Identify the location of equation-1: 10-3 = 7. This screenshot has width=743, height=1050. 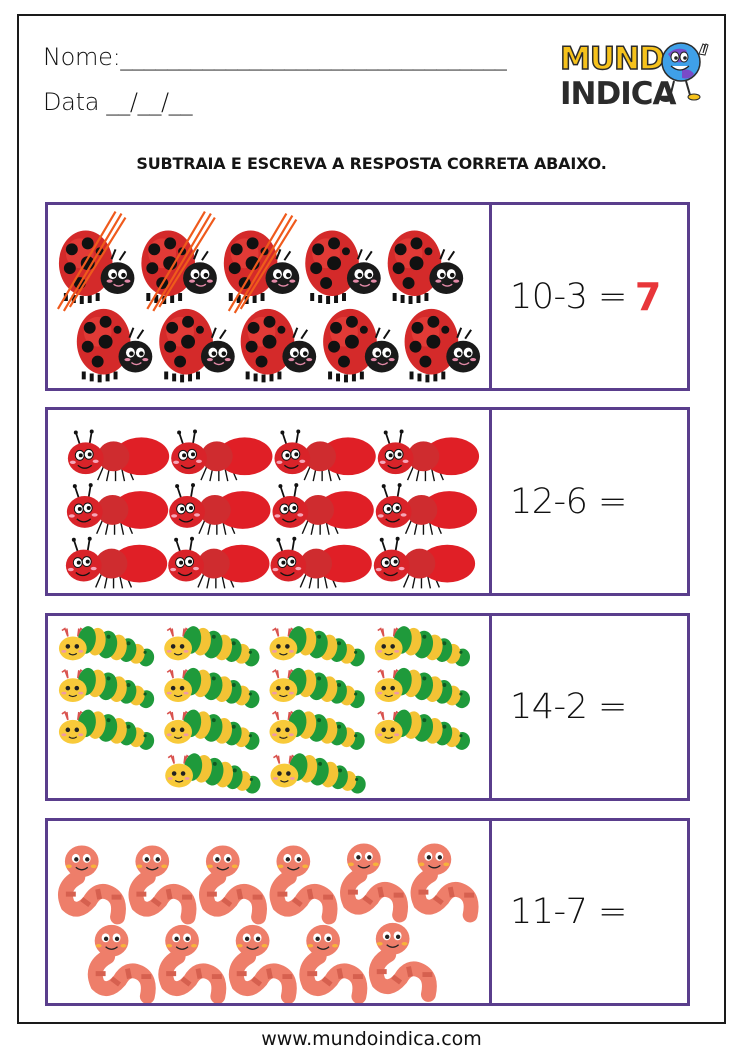
(589, 296).